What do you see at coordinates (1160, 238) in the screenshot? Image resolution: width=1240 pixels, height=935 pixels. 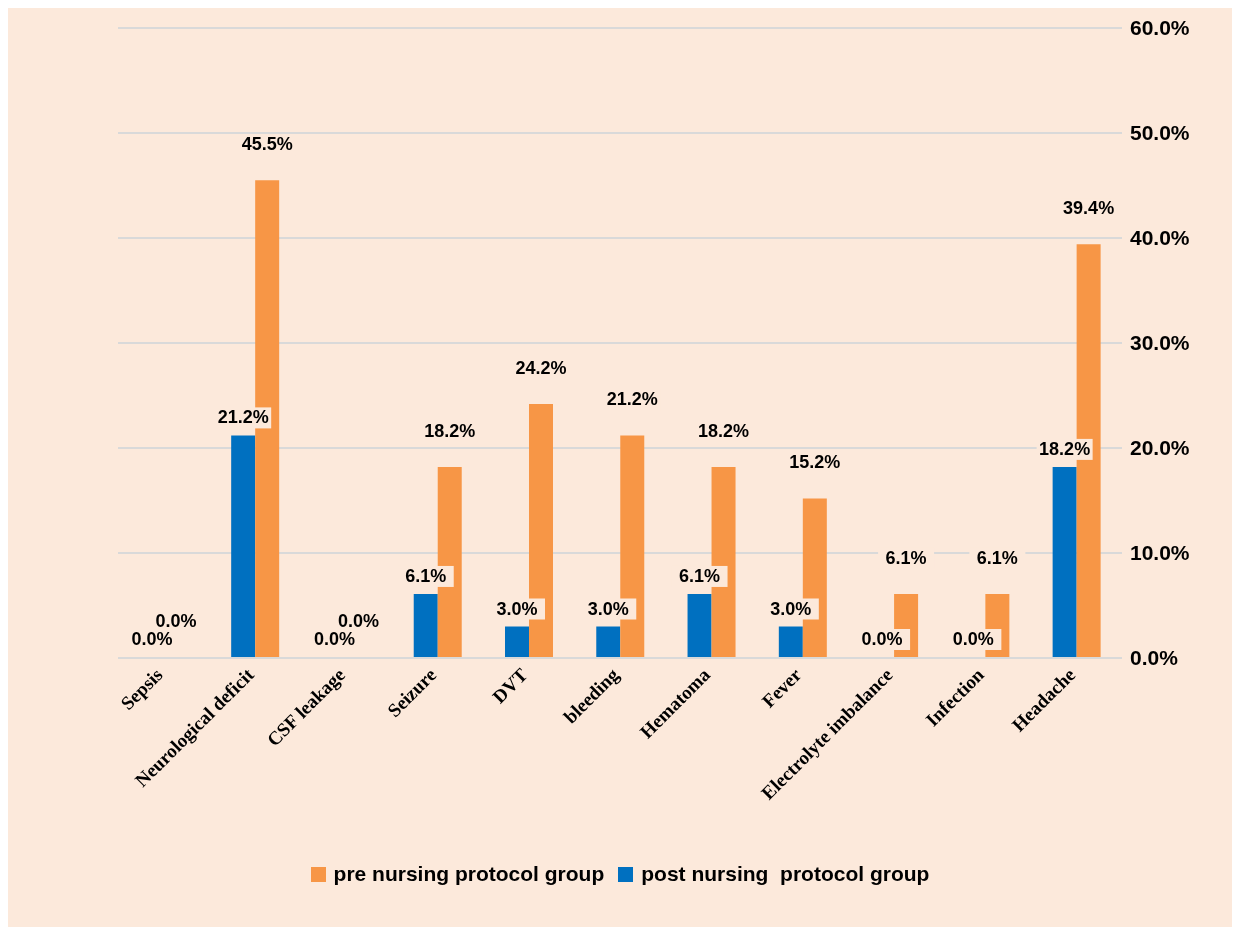 I see `y-tick-label: 40.0%` at bounding box center [1160, 238].